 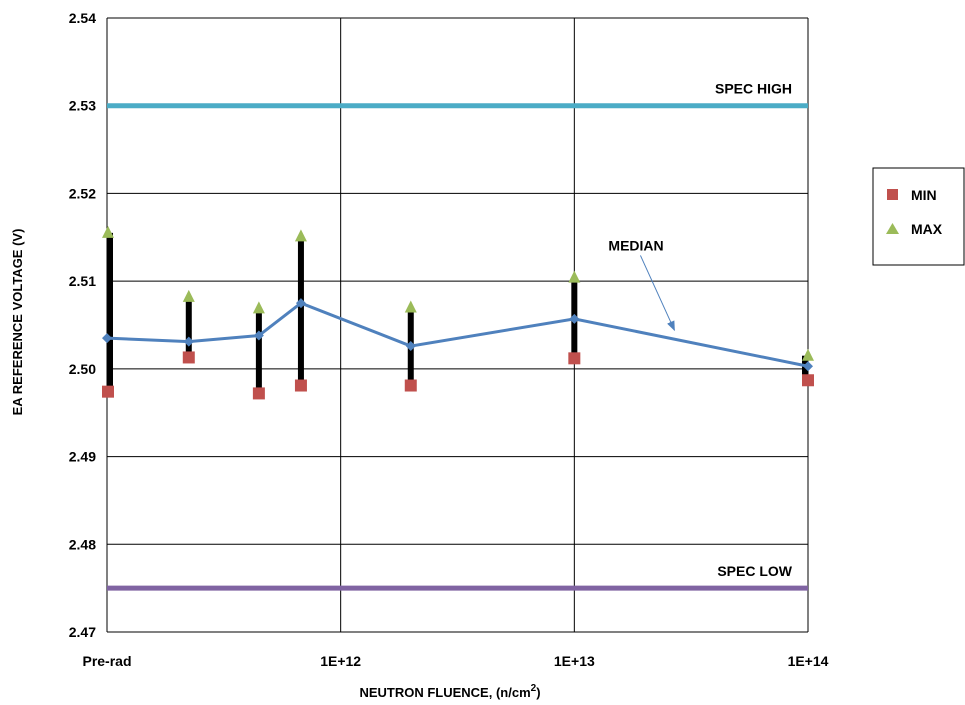 I want to click on y-axis-title: EA REFERENCE VOLTAGE (V), so click(x=17, y=322).